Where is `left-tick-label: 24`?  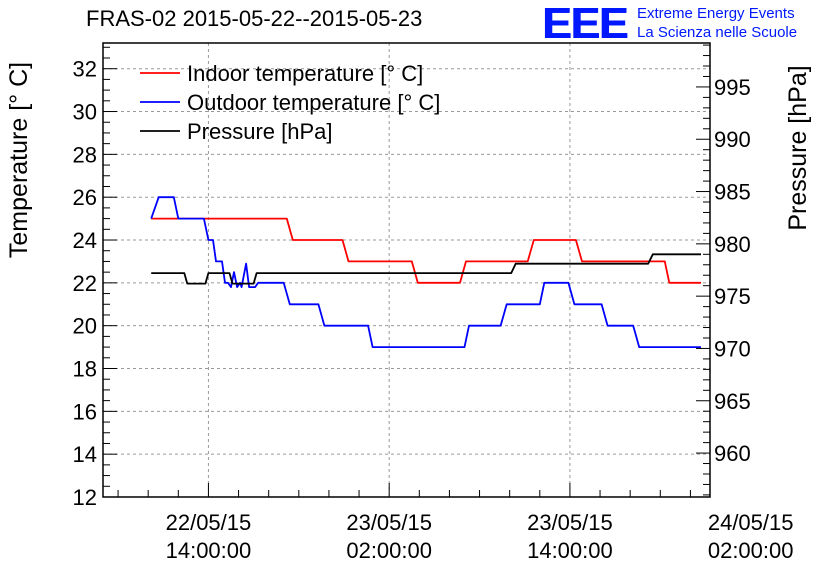 left-tick-label: 24 is located at coordinates (85, 240).